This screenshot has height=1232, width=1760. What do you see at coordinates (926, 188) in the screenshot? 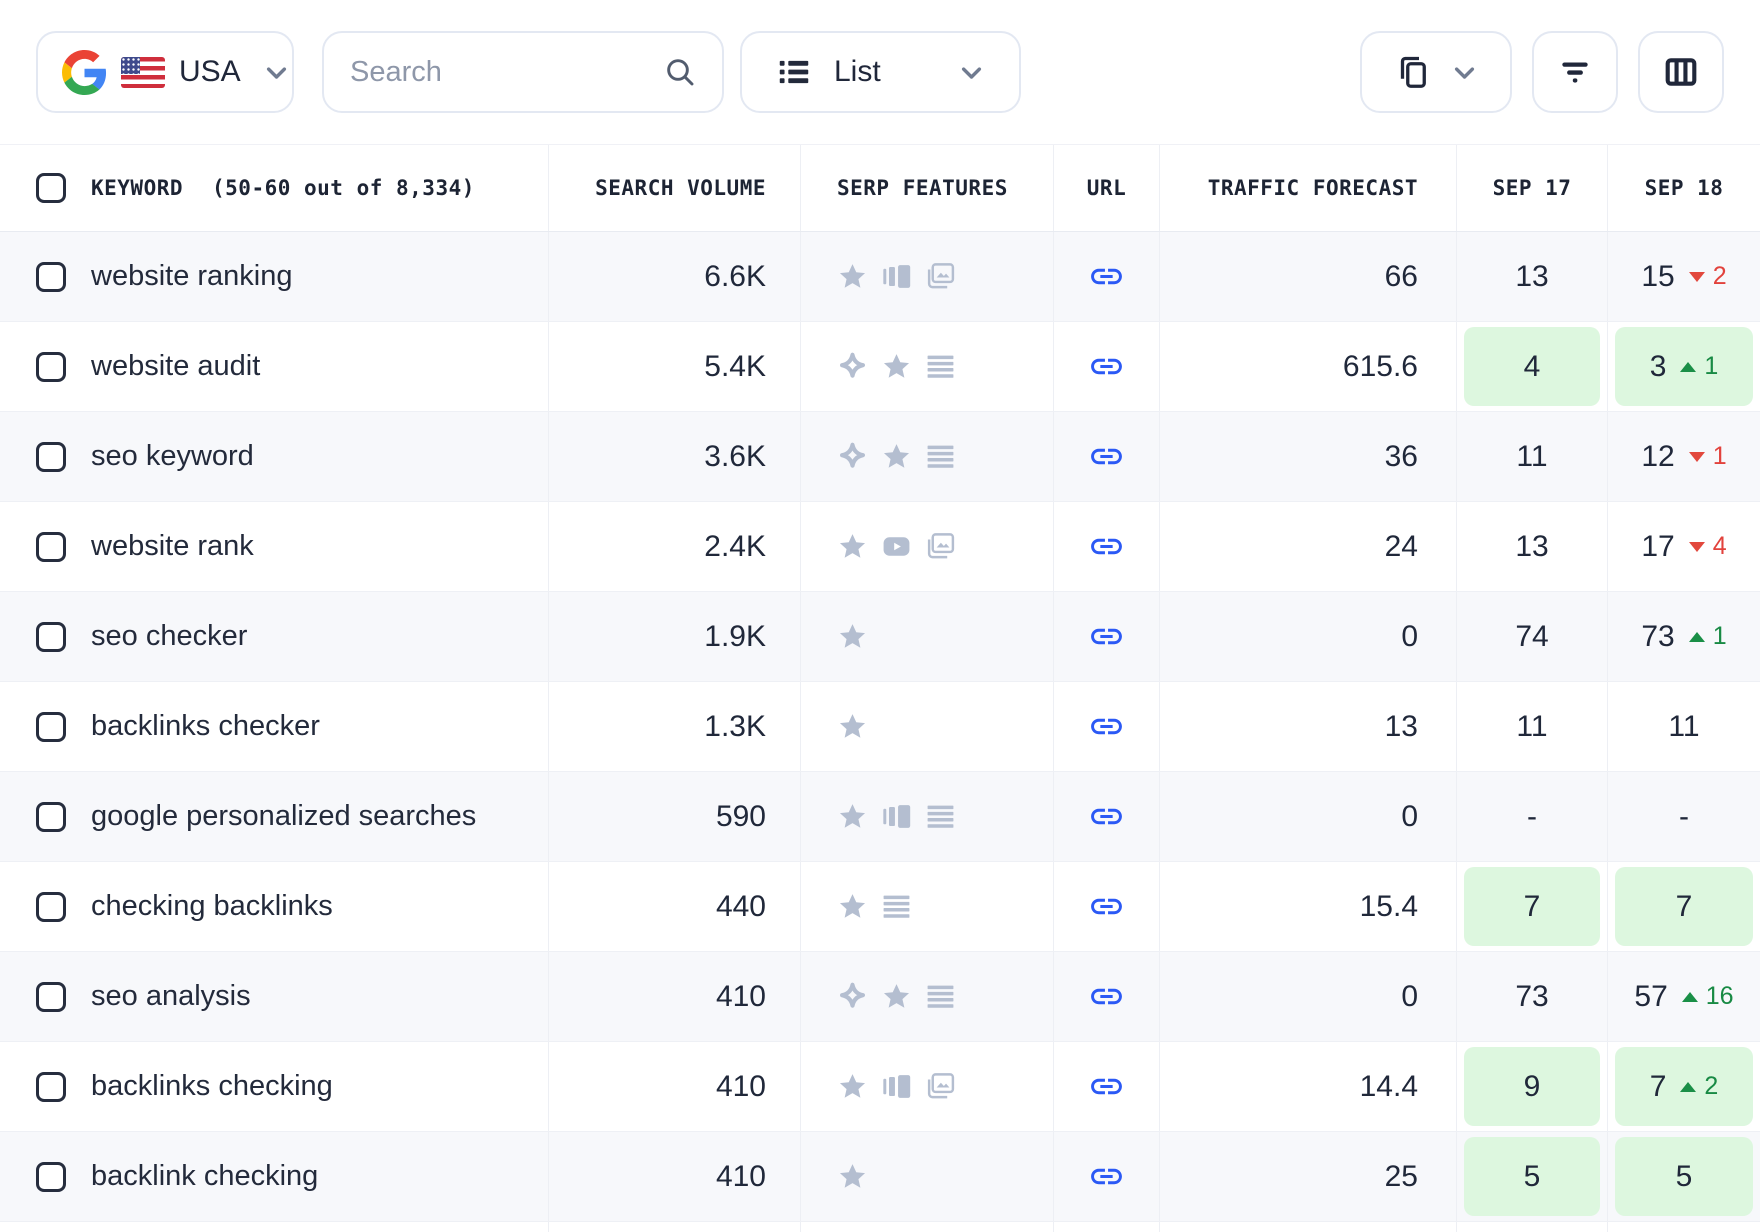
I see `serp-features-header: SERP FEATURES` at bounding box center [926, 188].